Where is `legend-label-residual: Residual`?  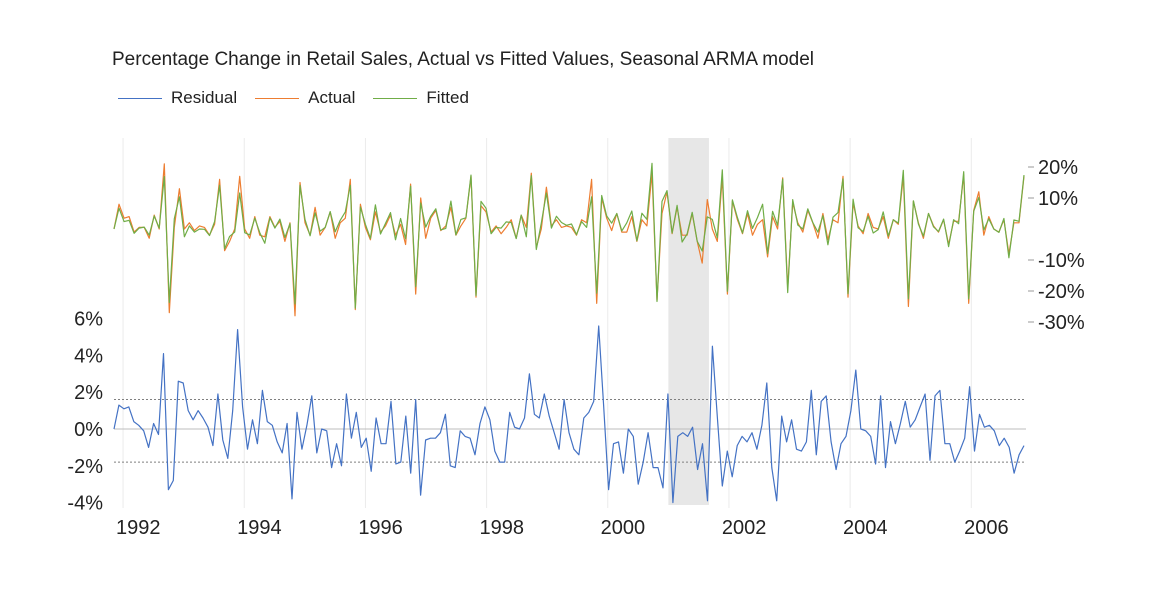
legend-label-residual: Residual is located at coordinates (204, 97).